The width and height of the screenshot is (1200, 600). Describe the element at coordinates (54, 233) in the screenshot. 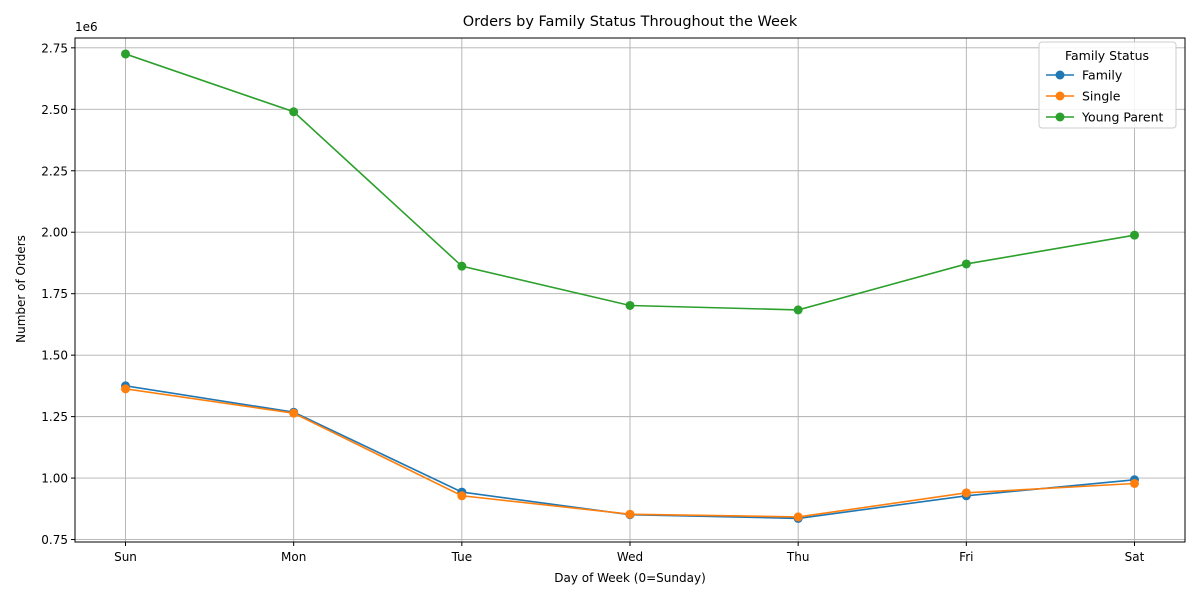

I see `y-tick-label: 2.00` at that location.